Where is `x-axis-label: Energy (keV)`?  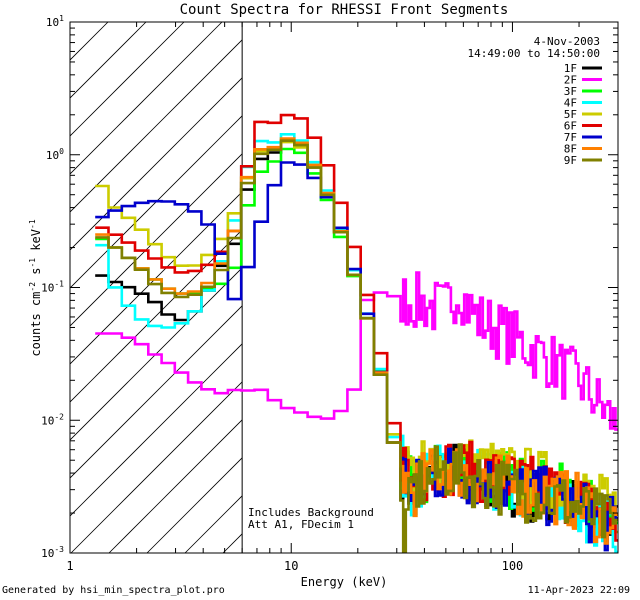 x-axis-label: Energy (keV) is located at coordinates (344, 582).